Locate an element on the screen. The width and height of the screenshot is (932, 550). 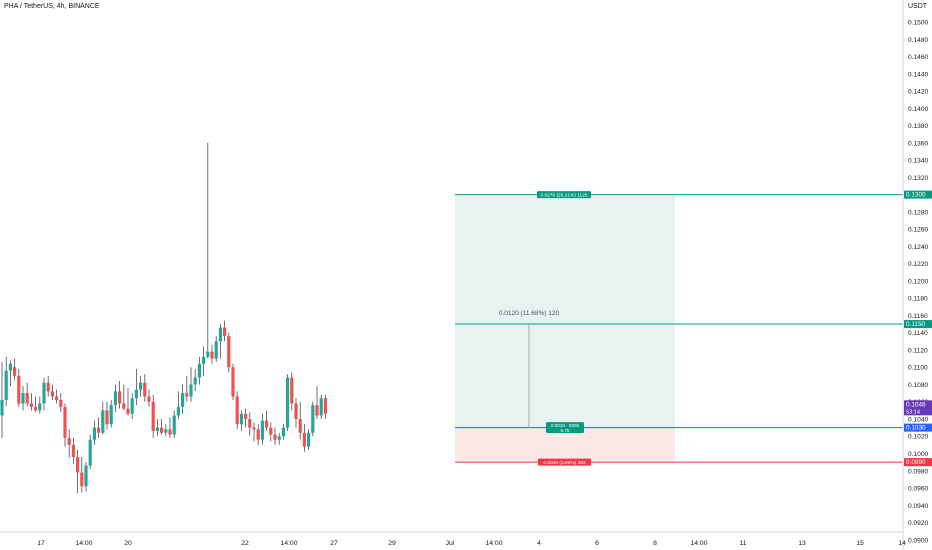
y-tick-label: 0.1160 is located at coordinates (918, 316).